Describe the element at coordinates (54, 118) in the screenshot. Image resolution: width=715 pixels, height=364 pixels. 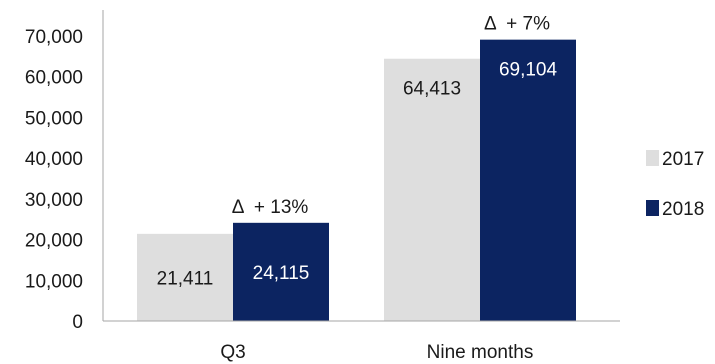
I see `y-tick-label: 50,000` at that location.